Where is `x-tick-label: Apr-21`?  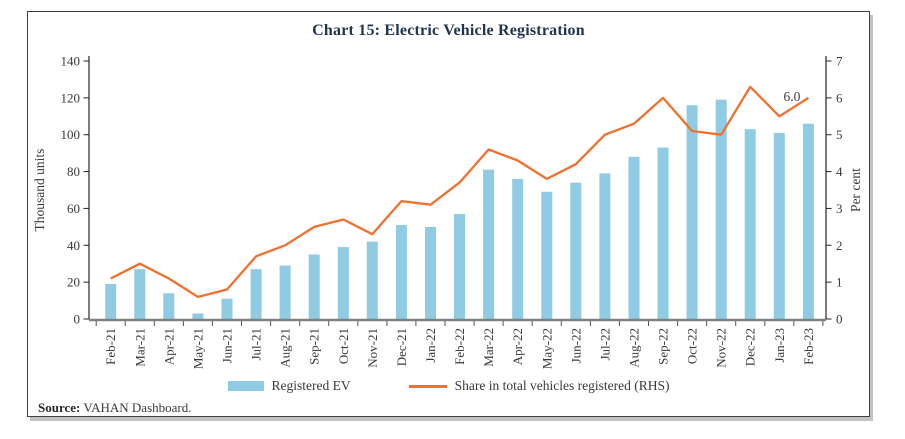 x-tick-label: Apr-21 is located at coordinates (168, 346).